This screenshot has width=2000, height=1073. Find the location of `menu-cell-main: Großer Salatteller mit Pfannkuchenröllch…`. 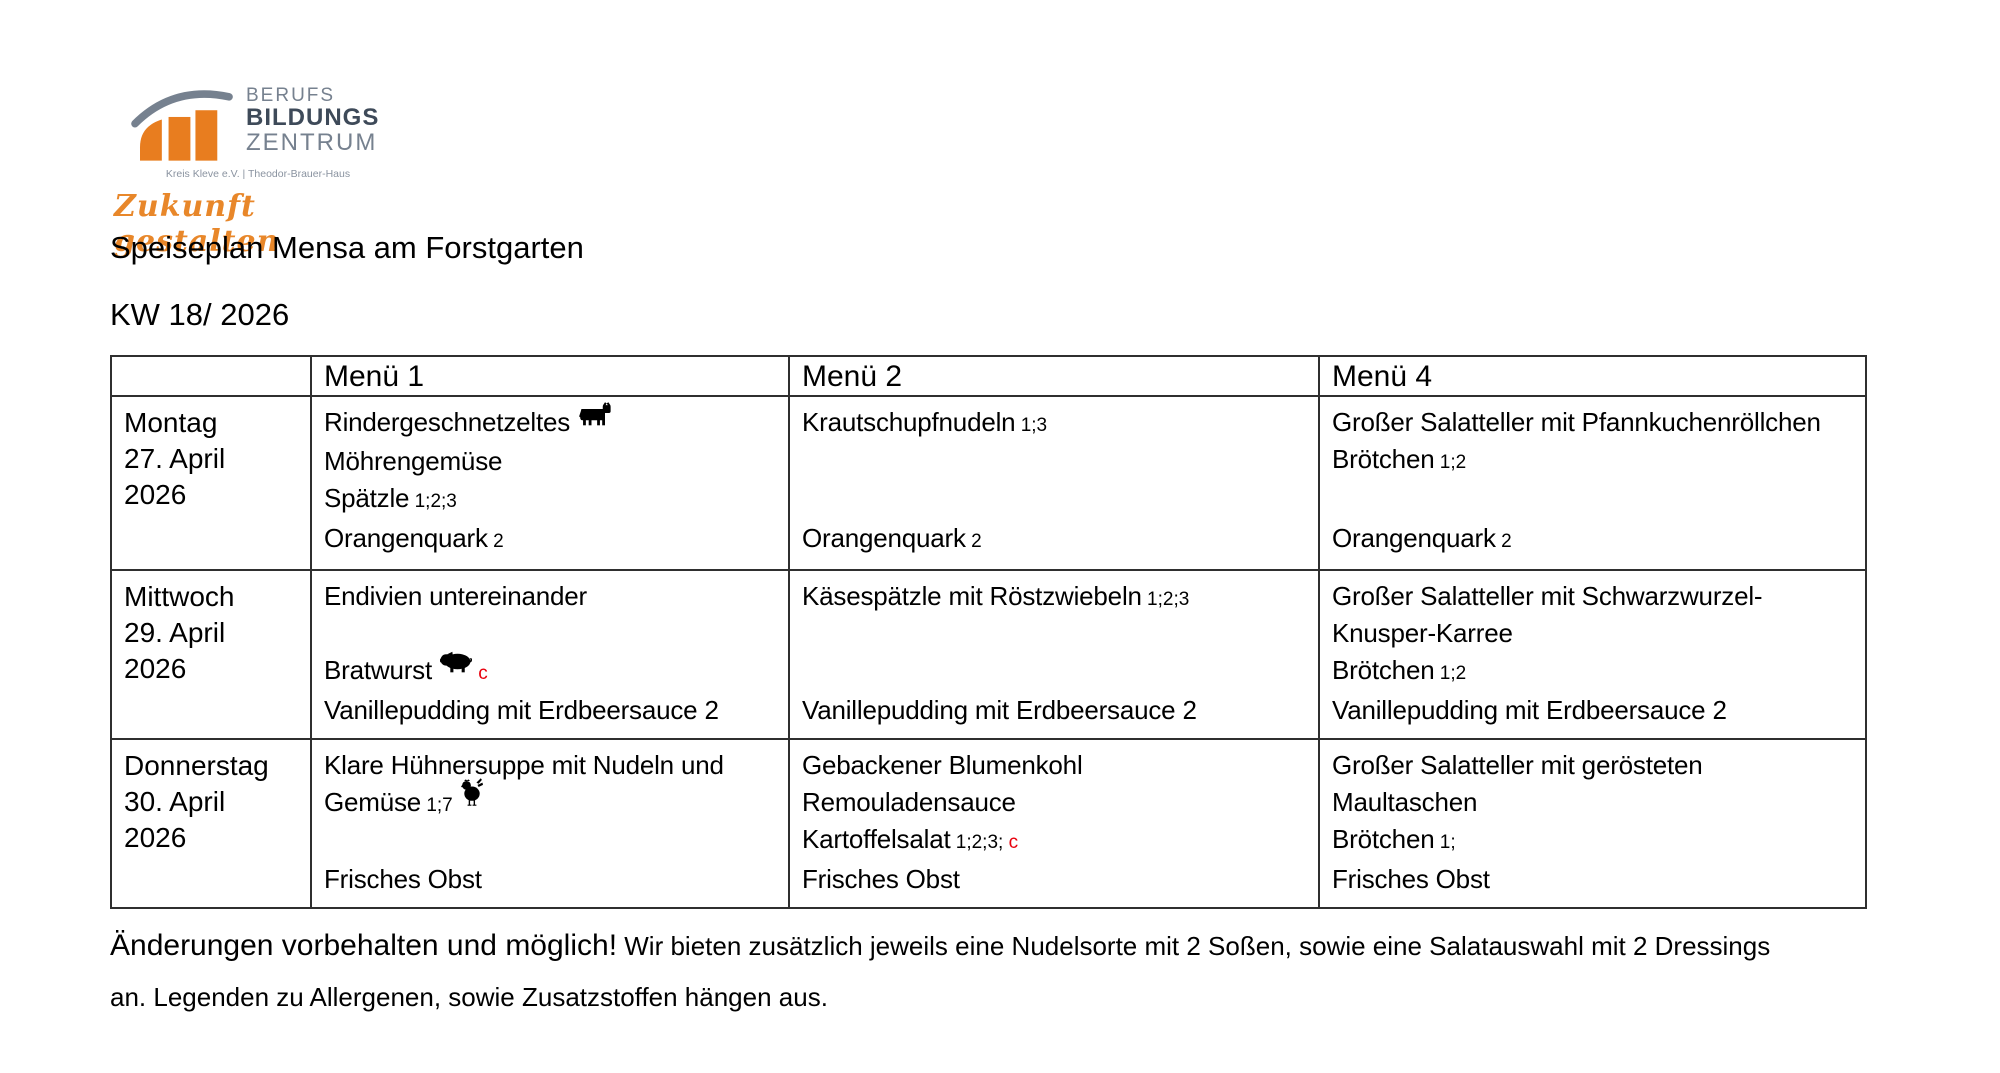

menu-cell-main: Großer Salatteller mit Pfannkuchenröllch… is located at coordinates (1592, 442).